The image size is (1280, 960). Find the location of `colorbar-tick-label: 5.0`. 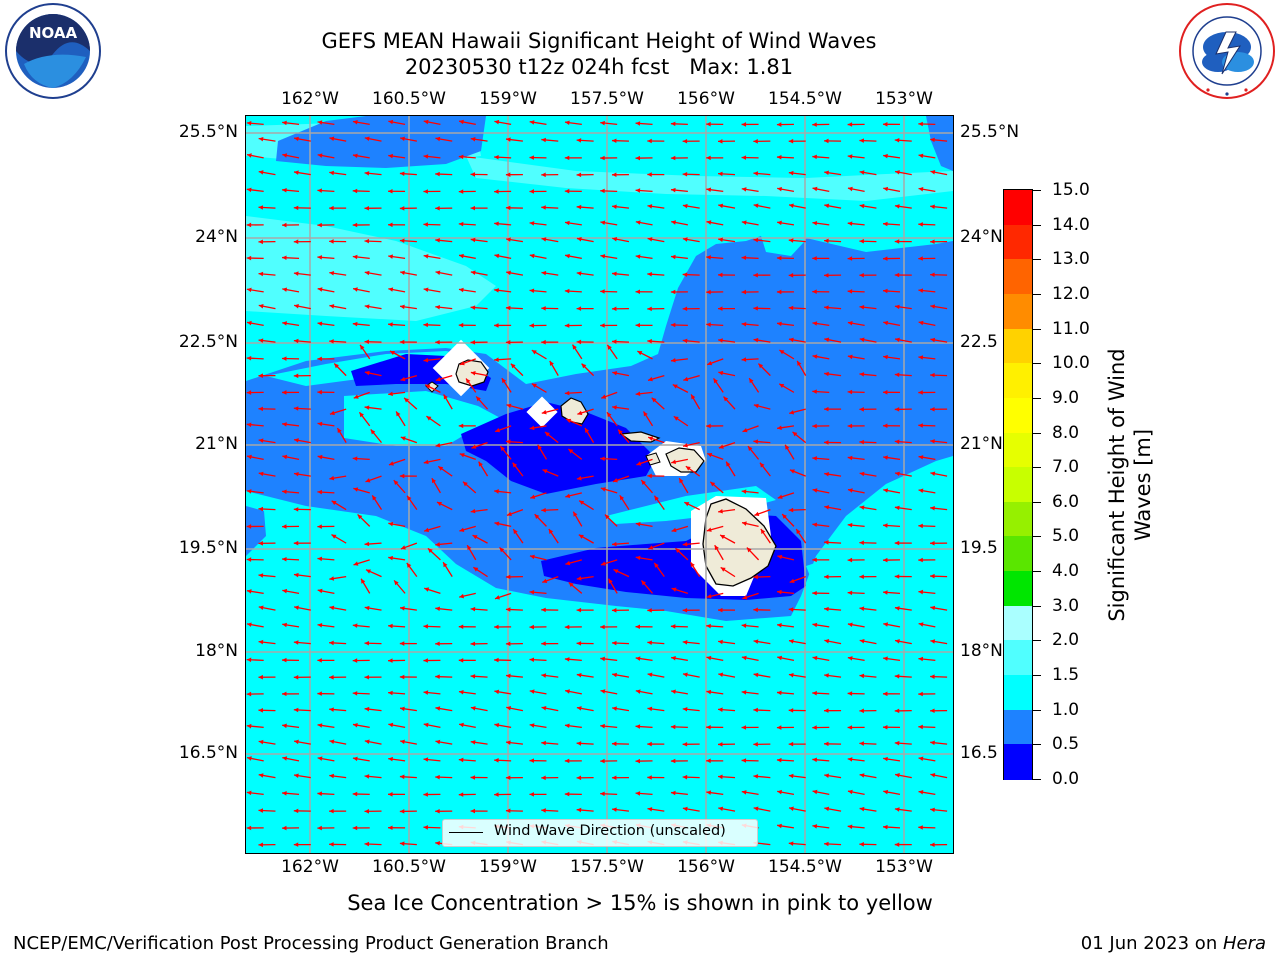

colorbar-tick-label: 5.0 is located at coordinates (1066, 536).